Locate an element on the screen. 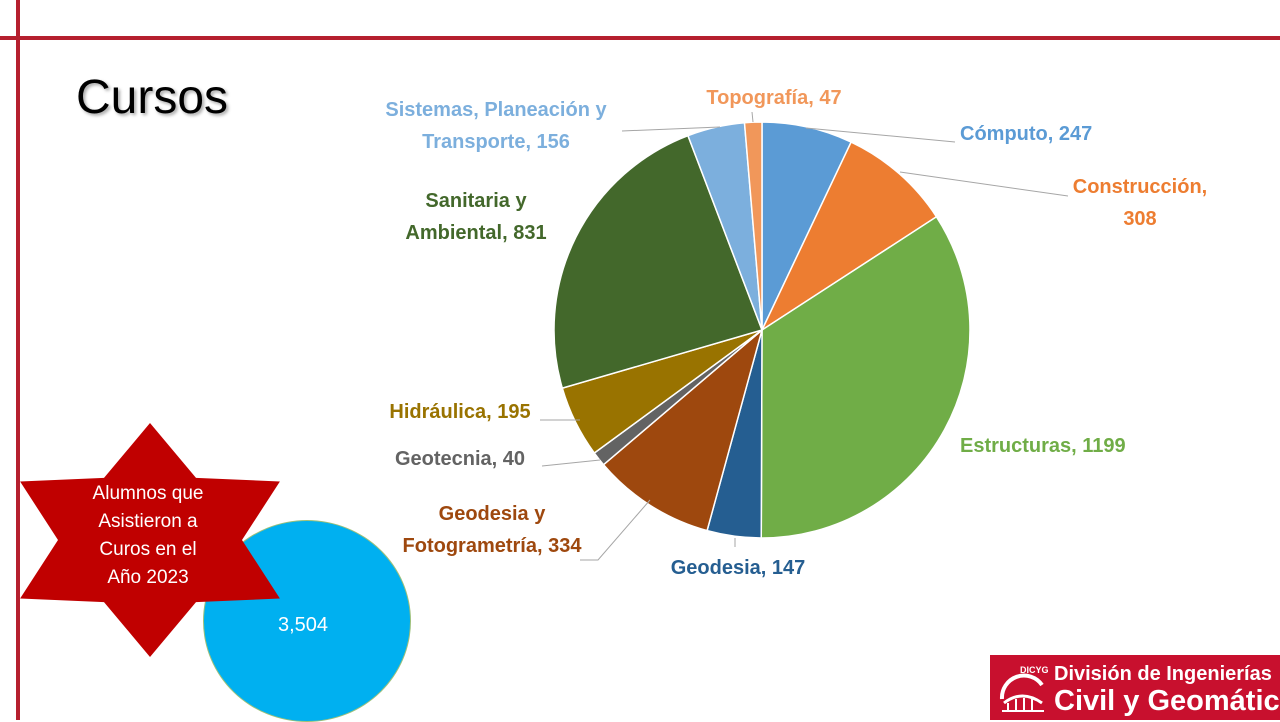 The height and width of the screenshot is (722, 1280). attendance-label-line: Asistieron a is located at coordinates (148, 521).